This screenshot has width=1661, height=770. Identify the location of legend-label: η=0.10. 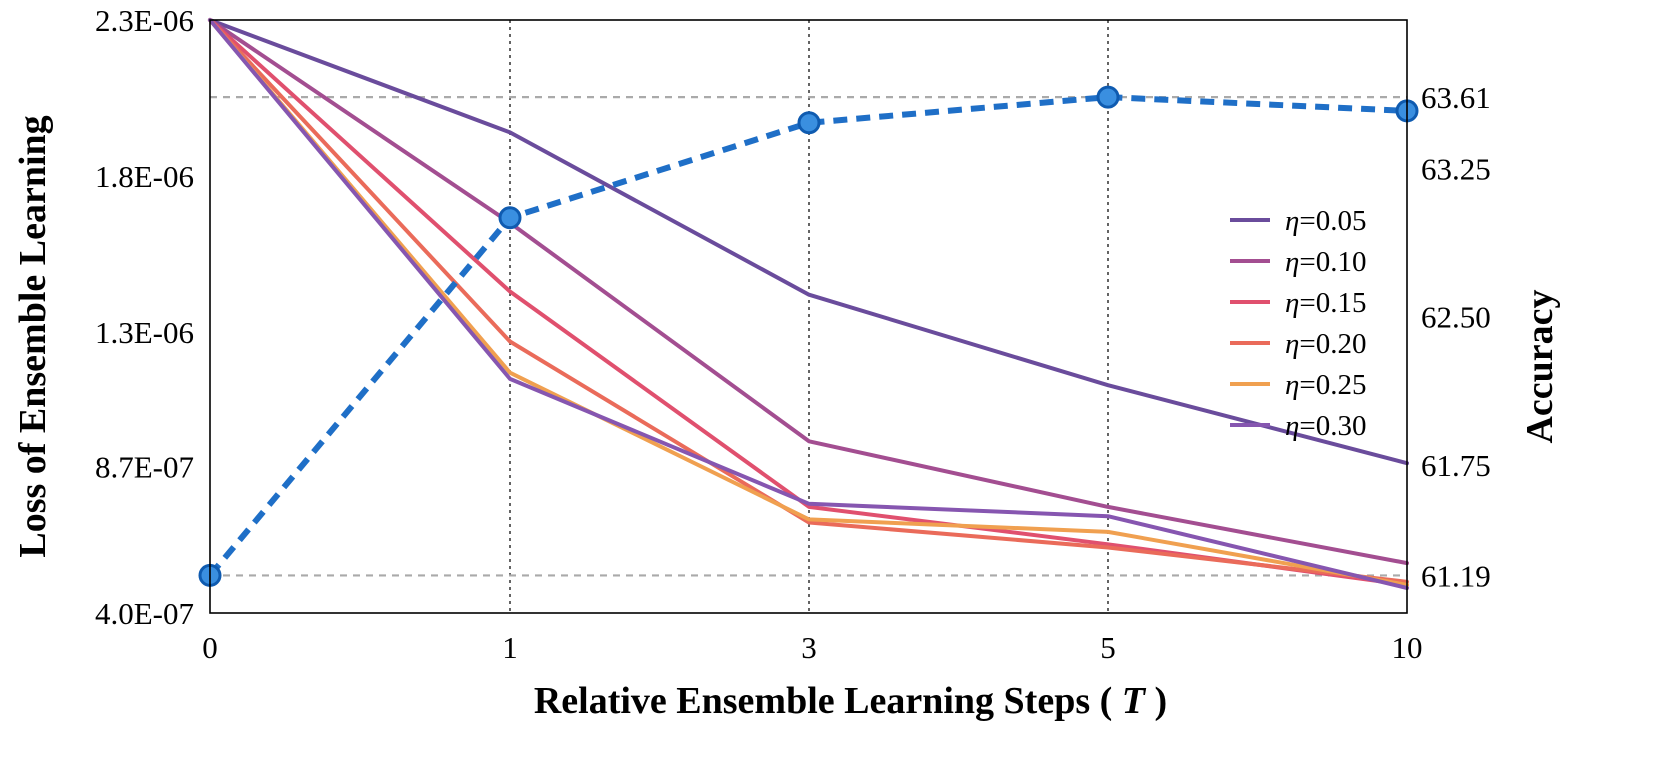
(1326, 262).